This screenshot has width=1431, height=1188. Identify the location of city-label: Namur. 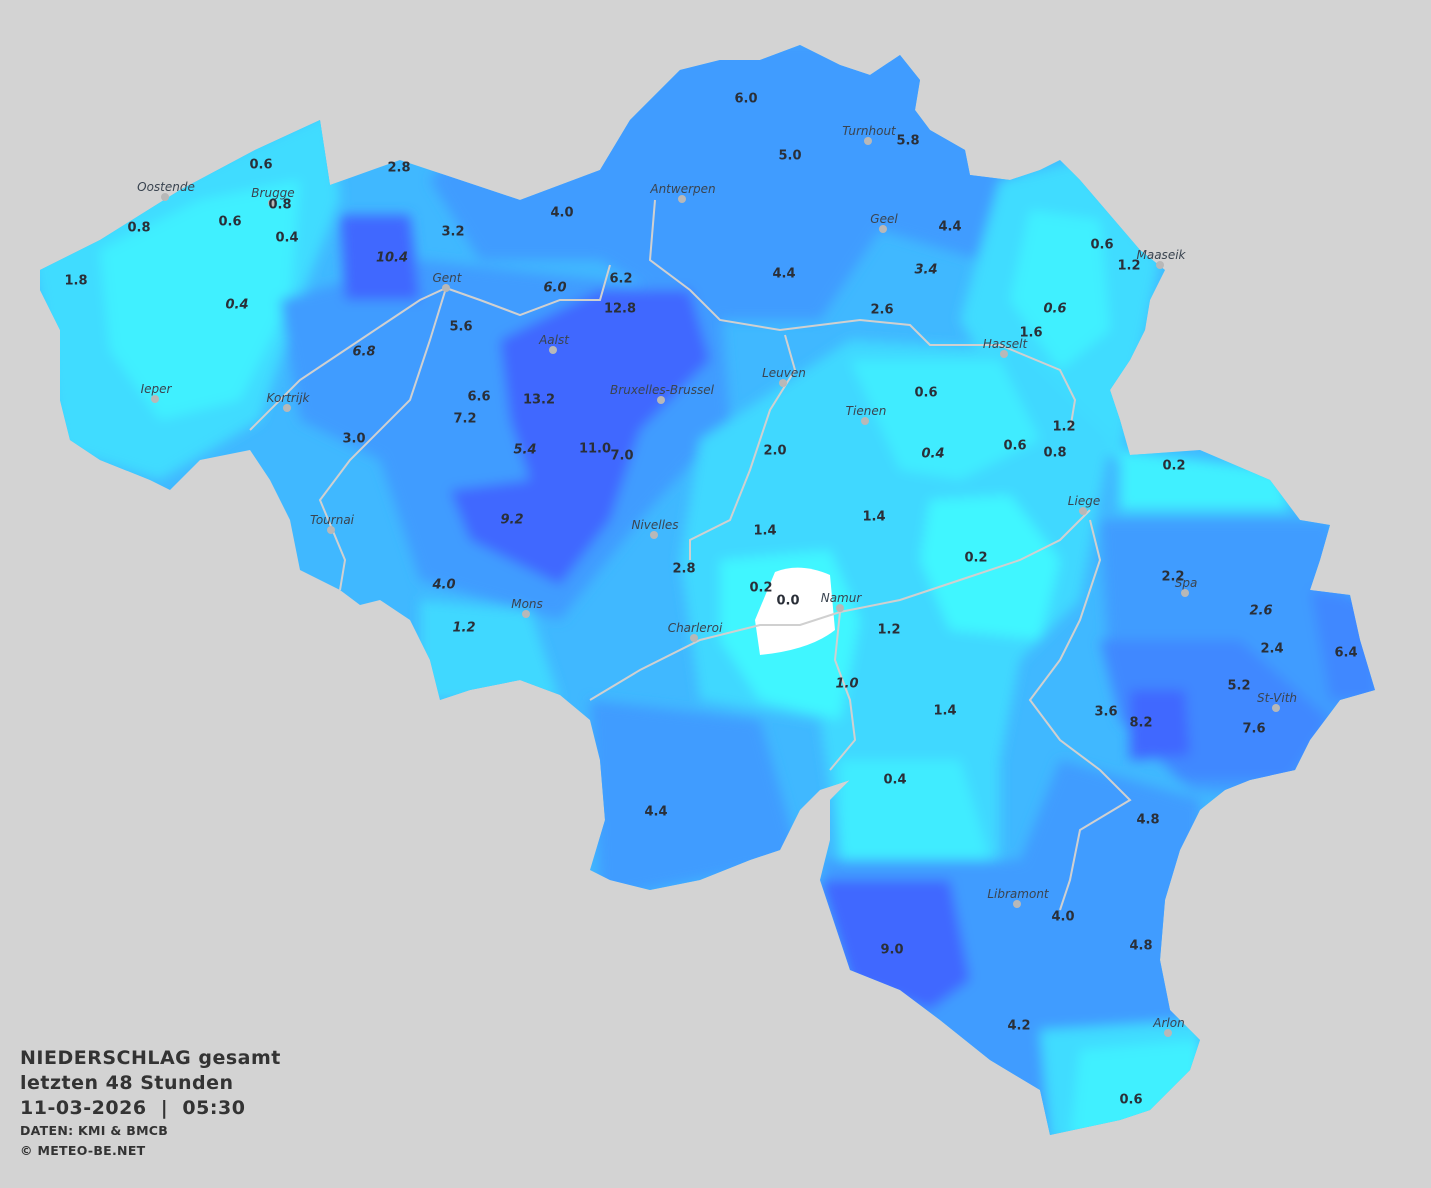
(842, 598).